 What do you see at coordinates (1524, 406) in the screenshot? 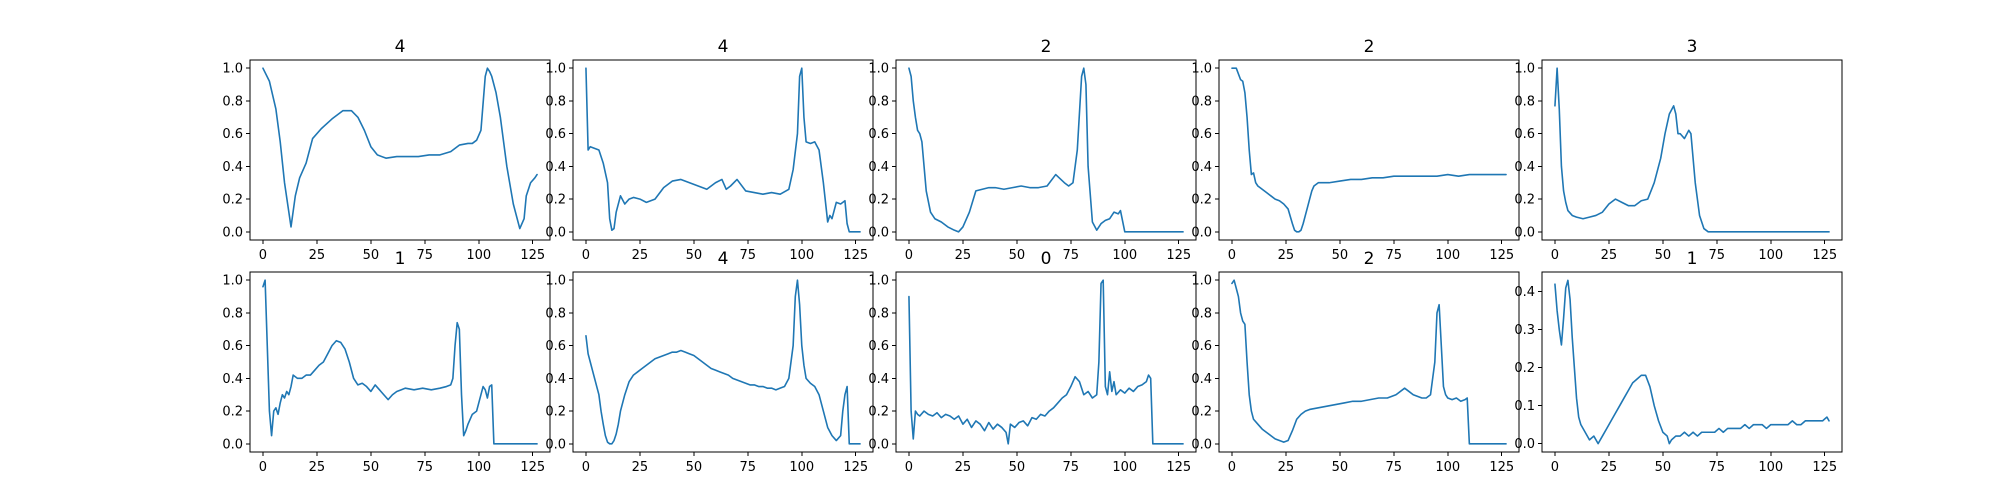
I see `y-tick-label: 0.1` at bounding box center [1524, 406].